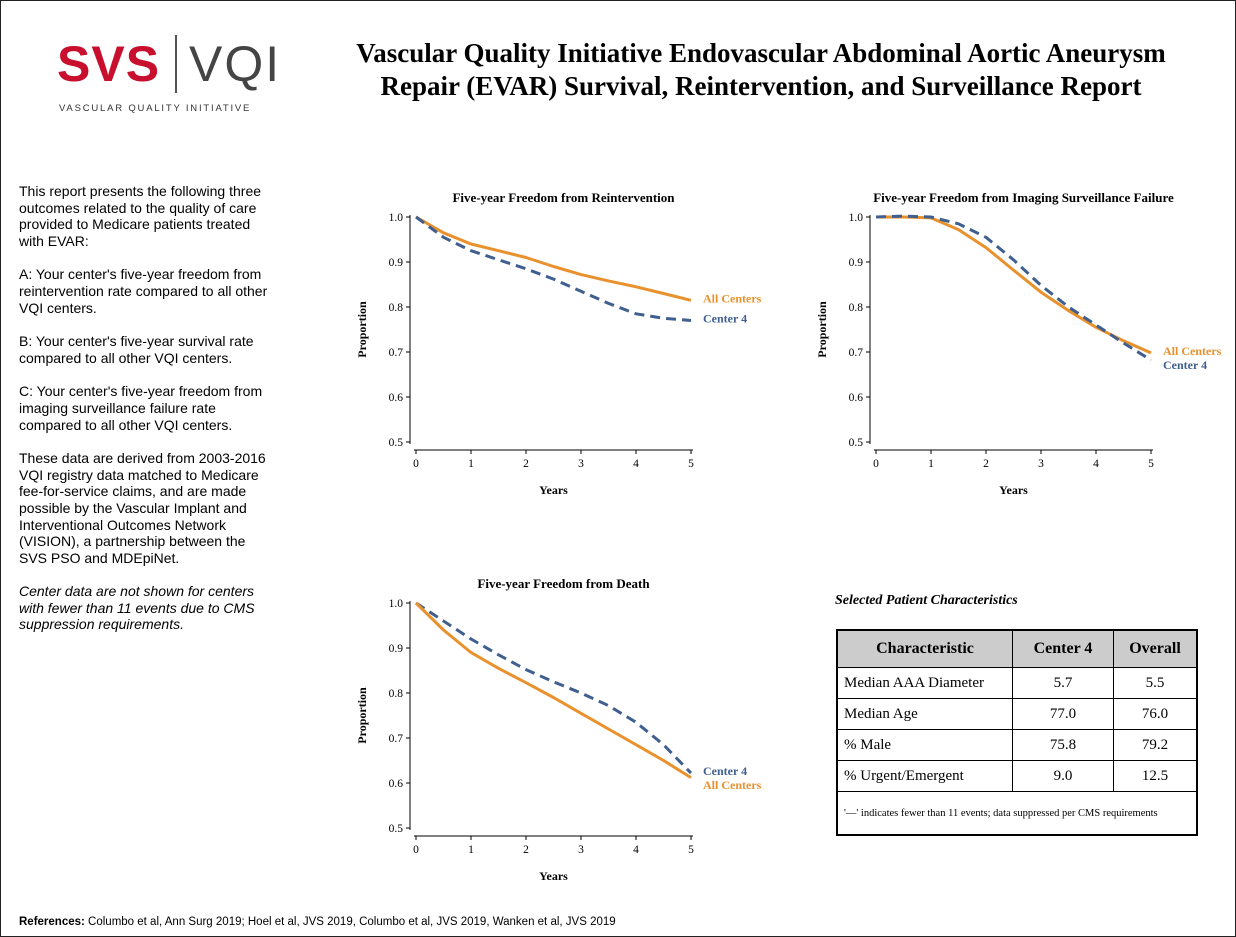 The height and width of the screenshot is (937, 1236). I want to click on row-label: % Male, so click(924, 745).